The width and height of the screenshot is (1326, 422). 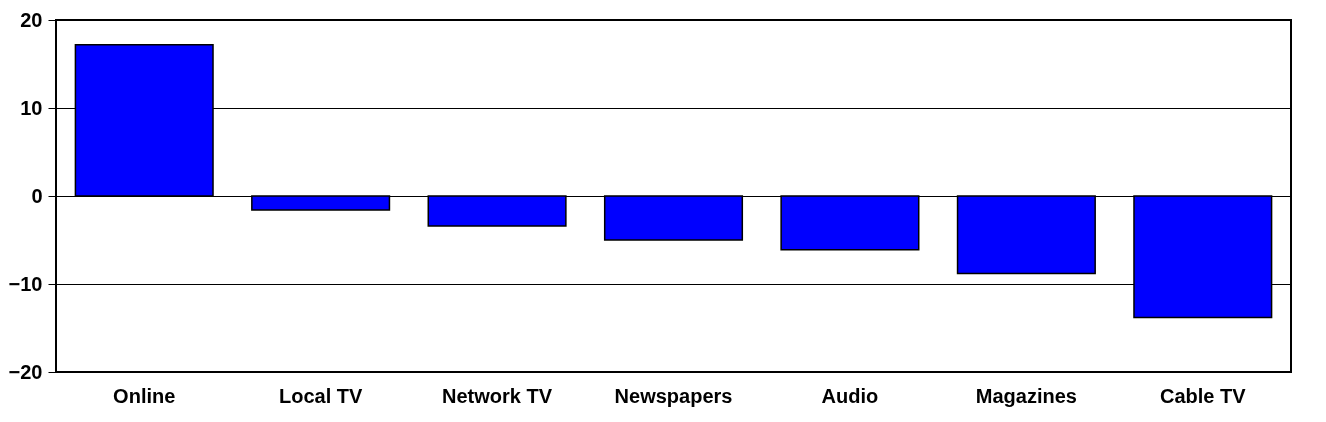 I want to click on x-tick-label: Network TV, so click(x=497, y=395).